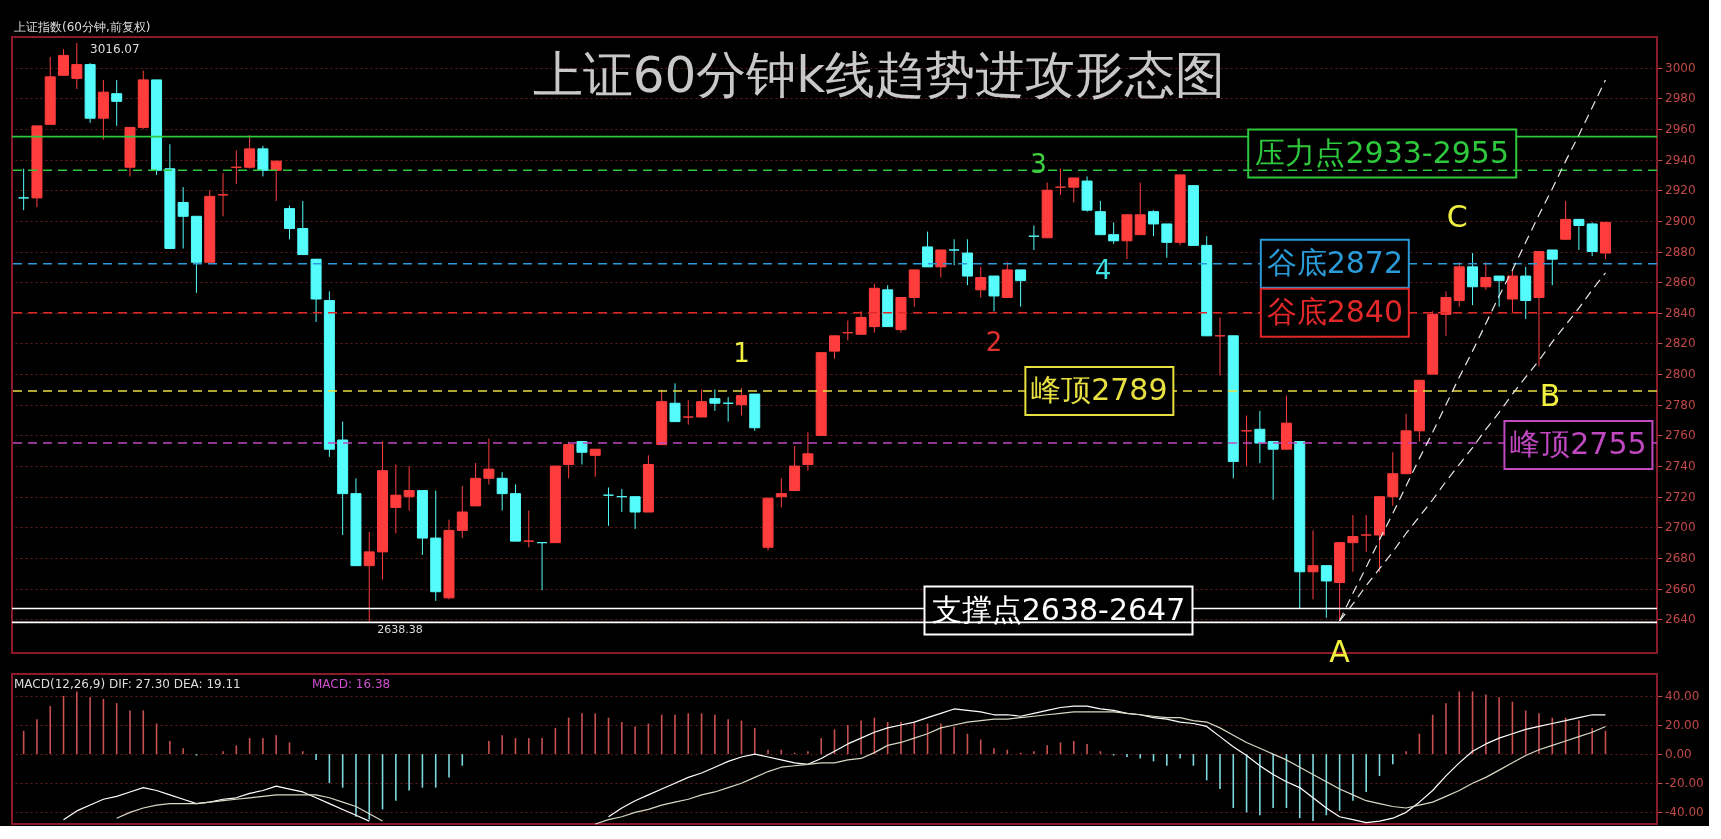 This screenshot has width=1721, height=839. I want to click on y-tick-label: 2920, so click(1680, 190).